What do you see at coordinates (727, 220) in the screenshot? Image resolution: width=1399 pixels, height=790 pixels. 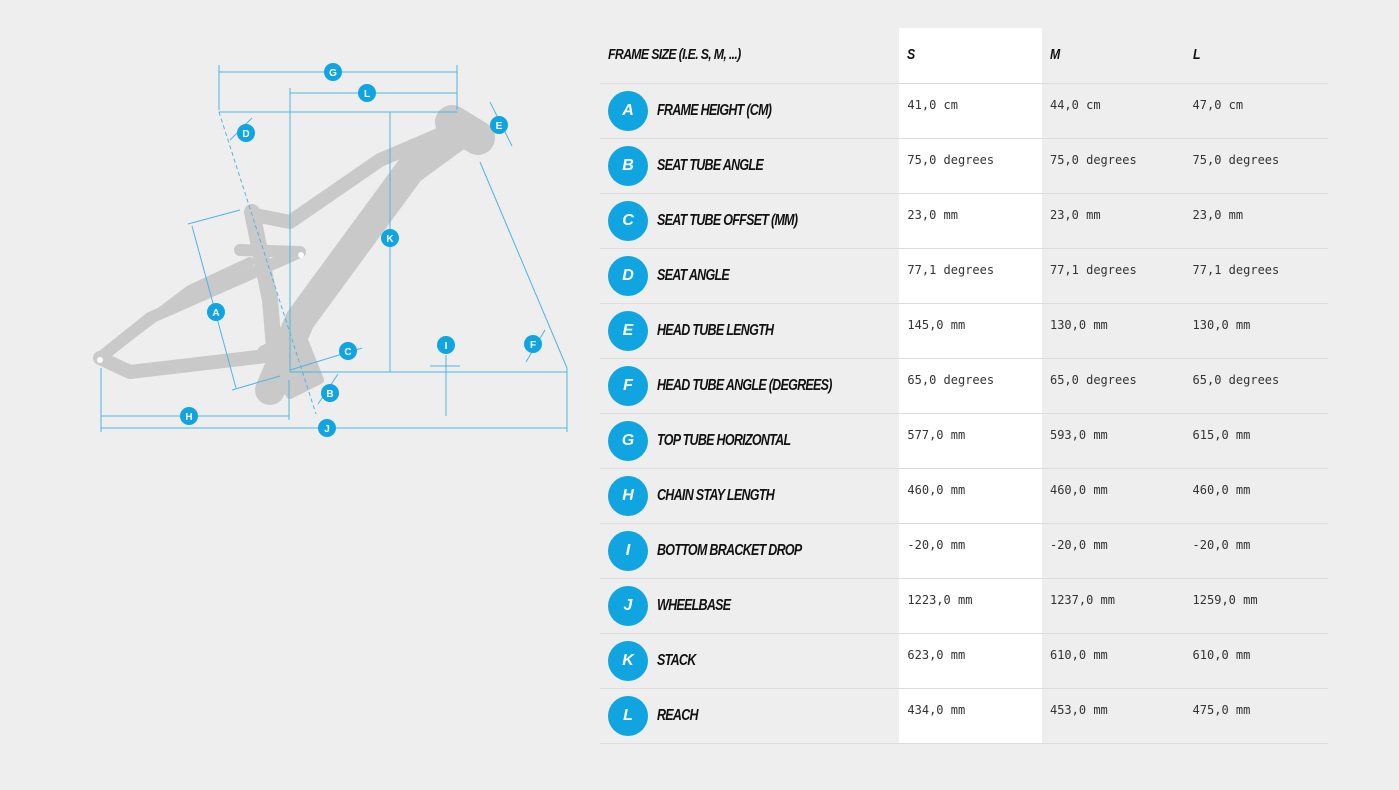 I see `measurement-name: SEAT TUBE OFFSET (MM)` at bounding box center [727, 220].